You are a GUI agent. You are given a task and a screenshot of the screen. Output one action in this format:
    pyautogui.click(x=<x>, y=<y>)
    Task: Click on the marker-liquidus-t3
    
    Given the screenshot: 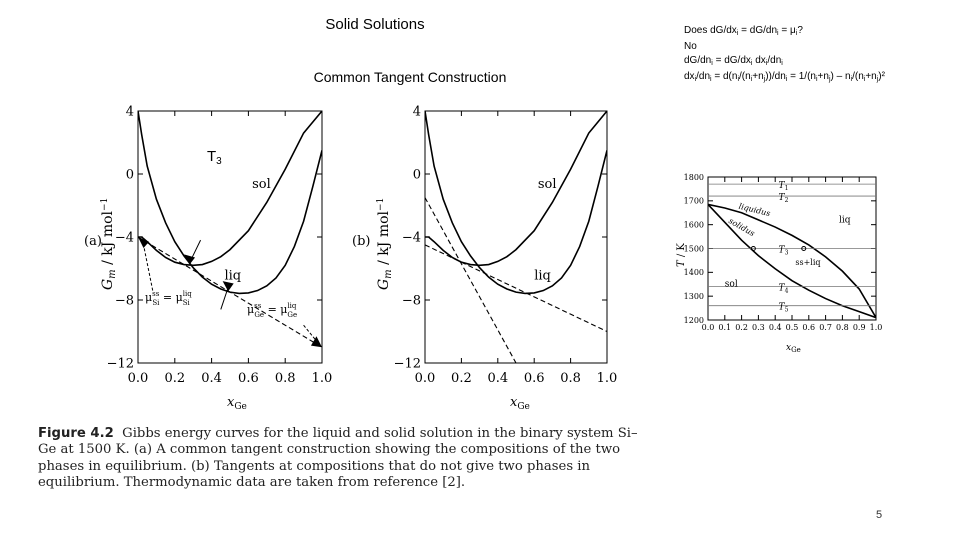 What is the action you would take?
    pyautogui.click(x=804, y=248)
    